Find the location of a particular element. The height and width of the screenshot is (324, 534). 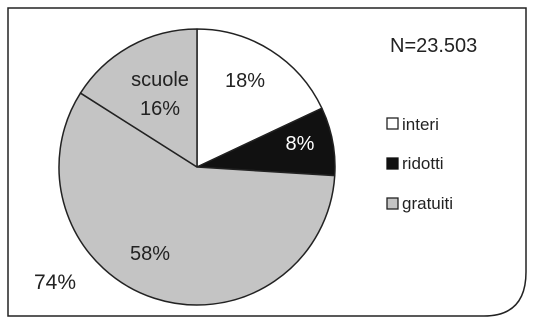

slice-prefix-scuole: scuole is located at coordinates (160, 80).